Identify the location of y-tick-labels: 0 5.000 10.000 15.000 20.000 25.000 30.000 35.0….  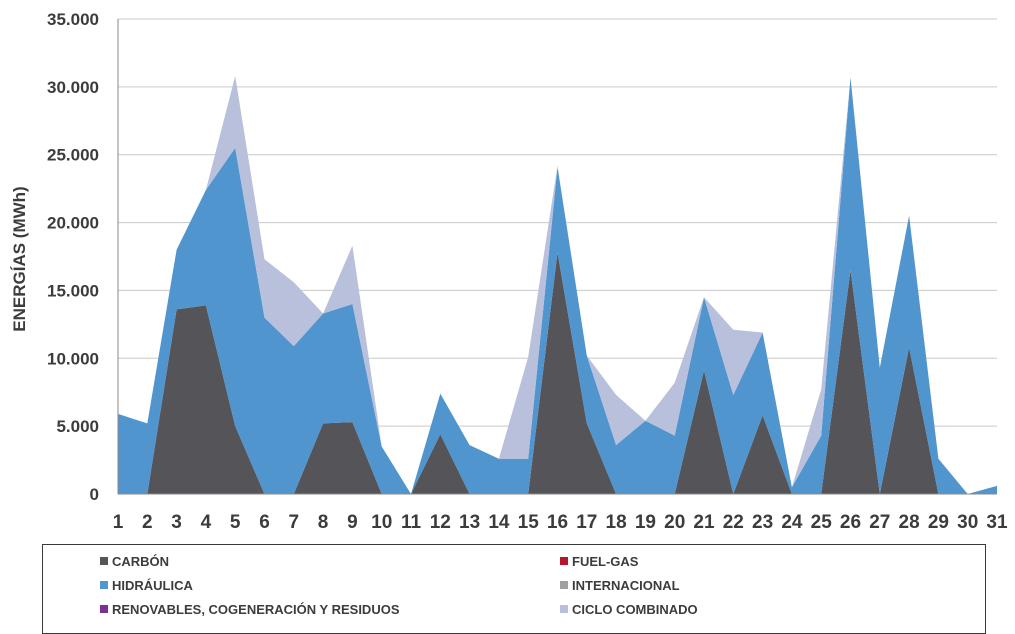
(73, 257).